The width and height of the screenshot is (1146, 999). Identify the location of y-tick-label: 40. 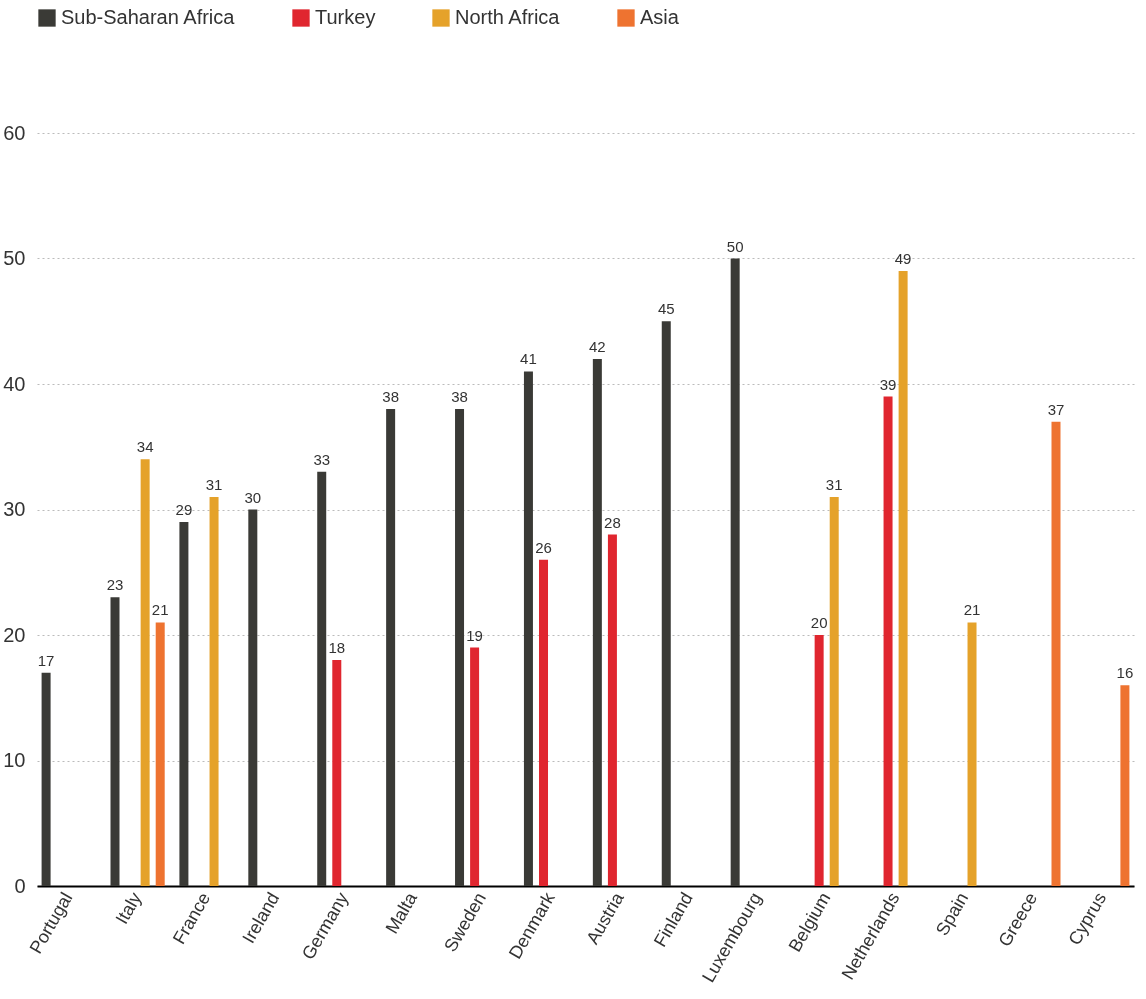
(14, 383).